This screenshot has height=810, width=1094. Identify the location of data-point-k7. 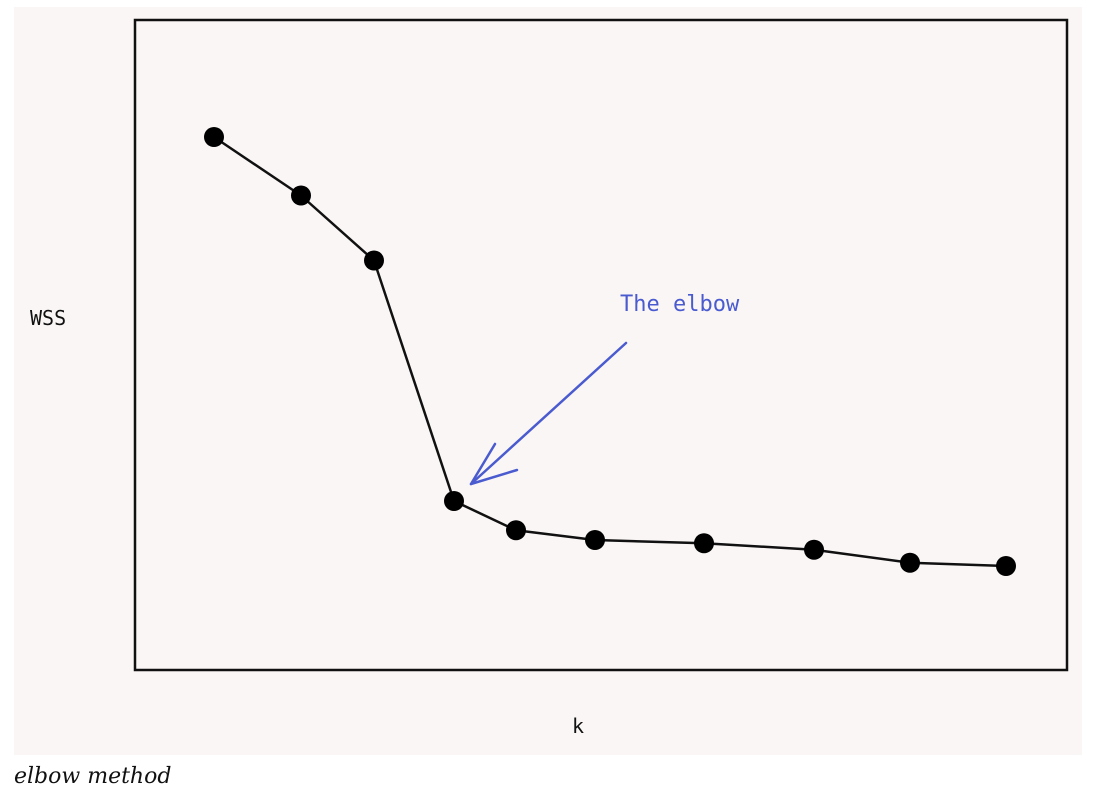
(704, 543).